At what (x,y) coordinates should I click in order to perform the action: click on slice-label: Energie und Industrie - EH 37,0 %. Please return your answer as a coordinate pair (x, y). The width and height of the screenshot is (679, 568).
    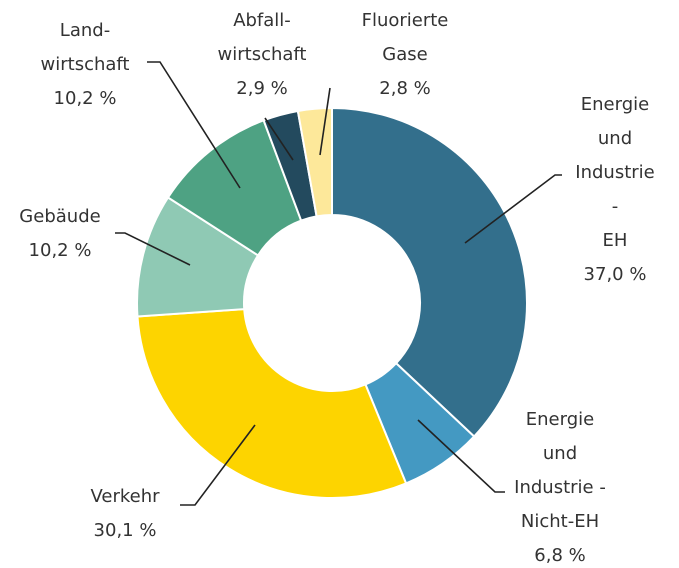
    Looking at the image, I should click on (614, 190).